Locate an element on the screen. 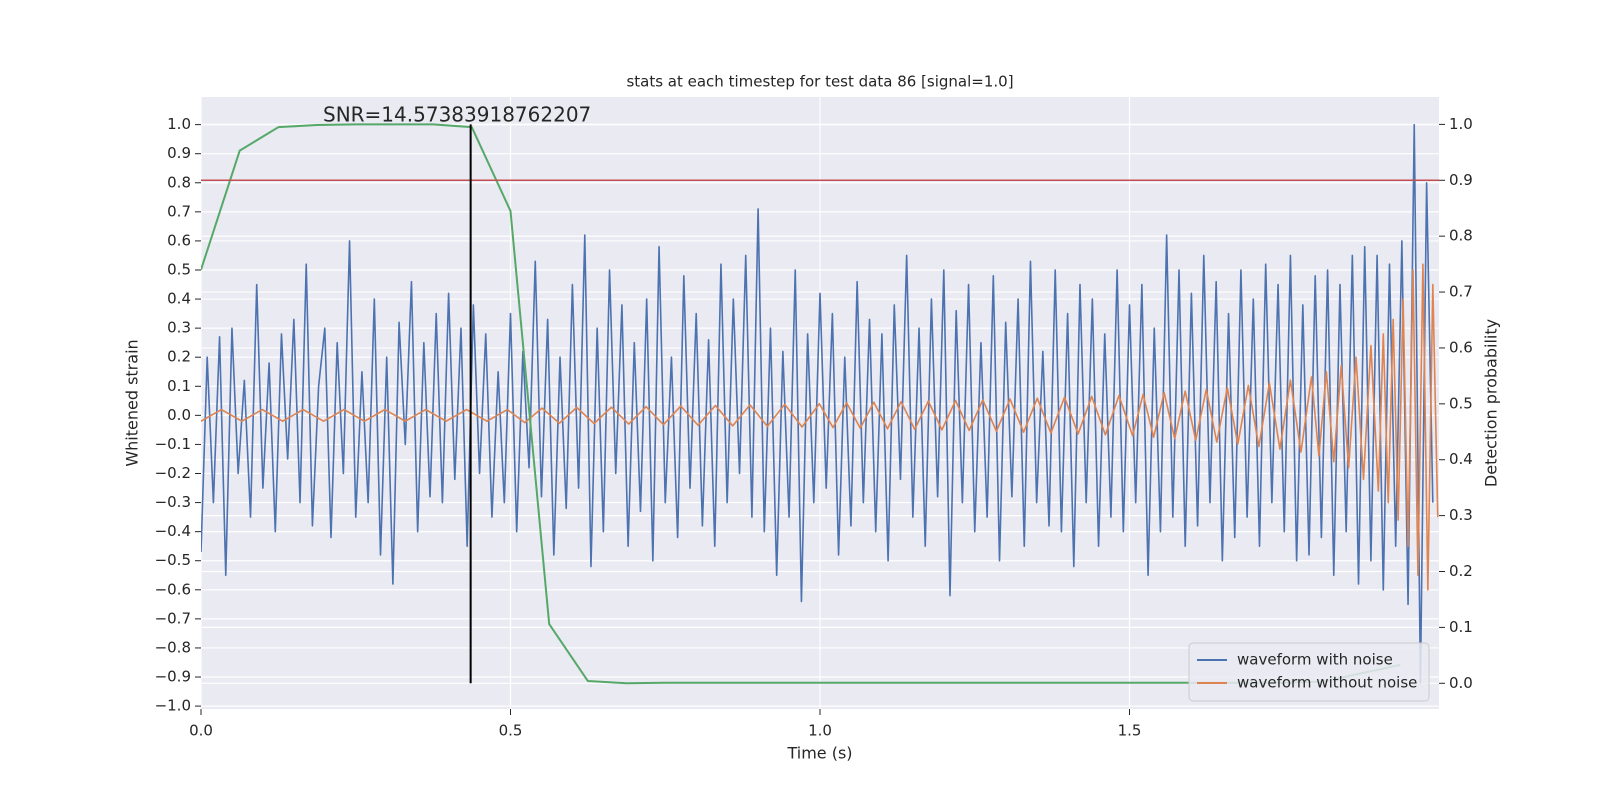 The height and width of the screenshot is (804, 1600). y-tick-label: 0.3 is located at coordinates (179, 328).